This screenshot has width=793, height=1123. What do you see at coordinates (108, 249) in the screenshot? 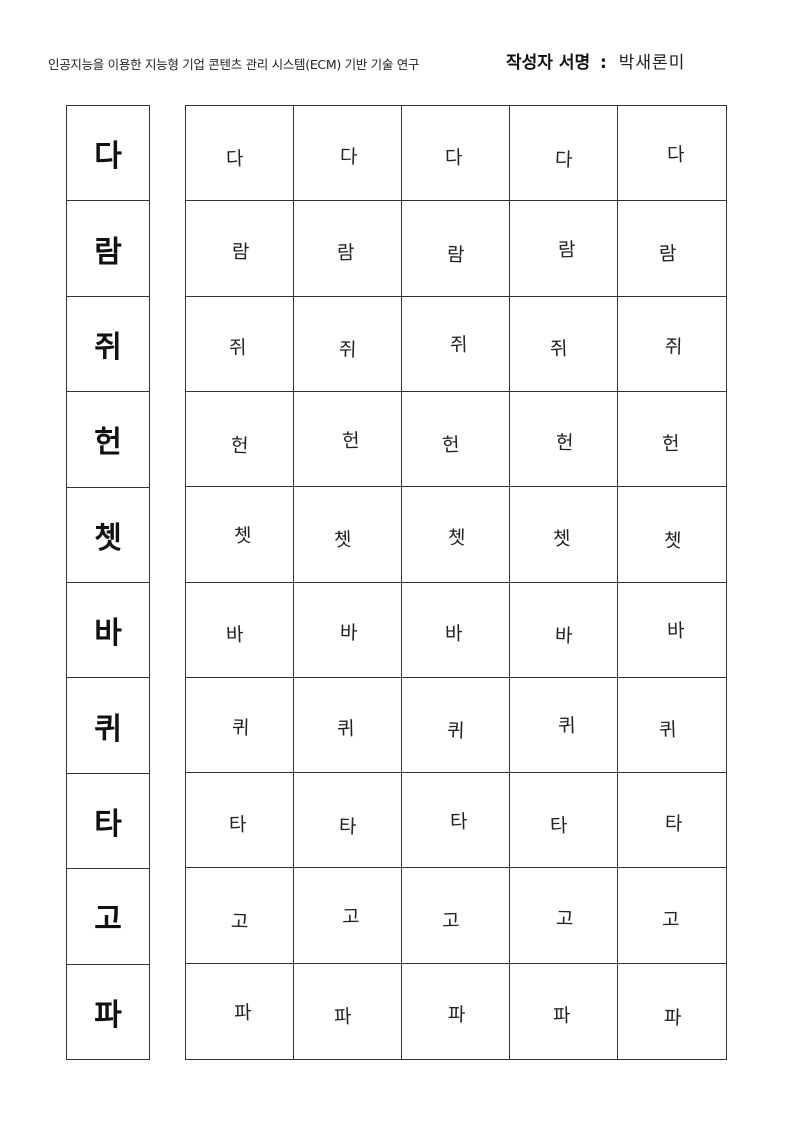
I see `reference-char-cell: 람` at bounding box center [108, 249].